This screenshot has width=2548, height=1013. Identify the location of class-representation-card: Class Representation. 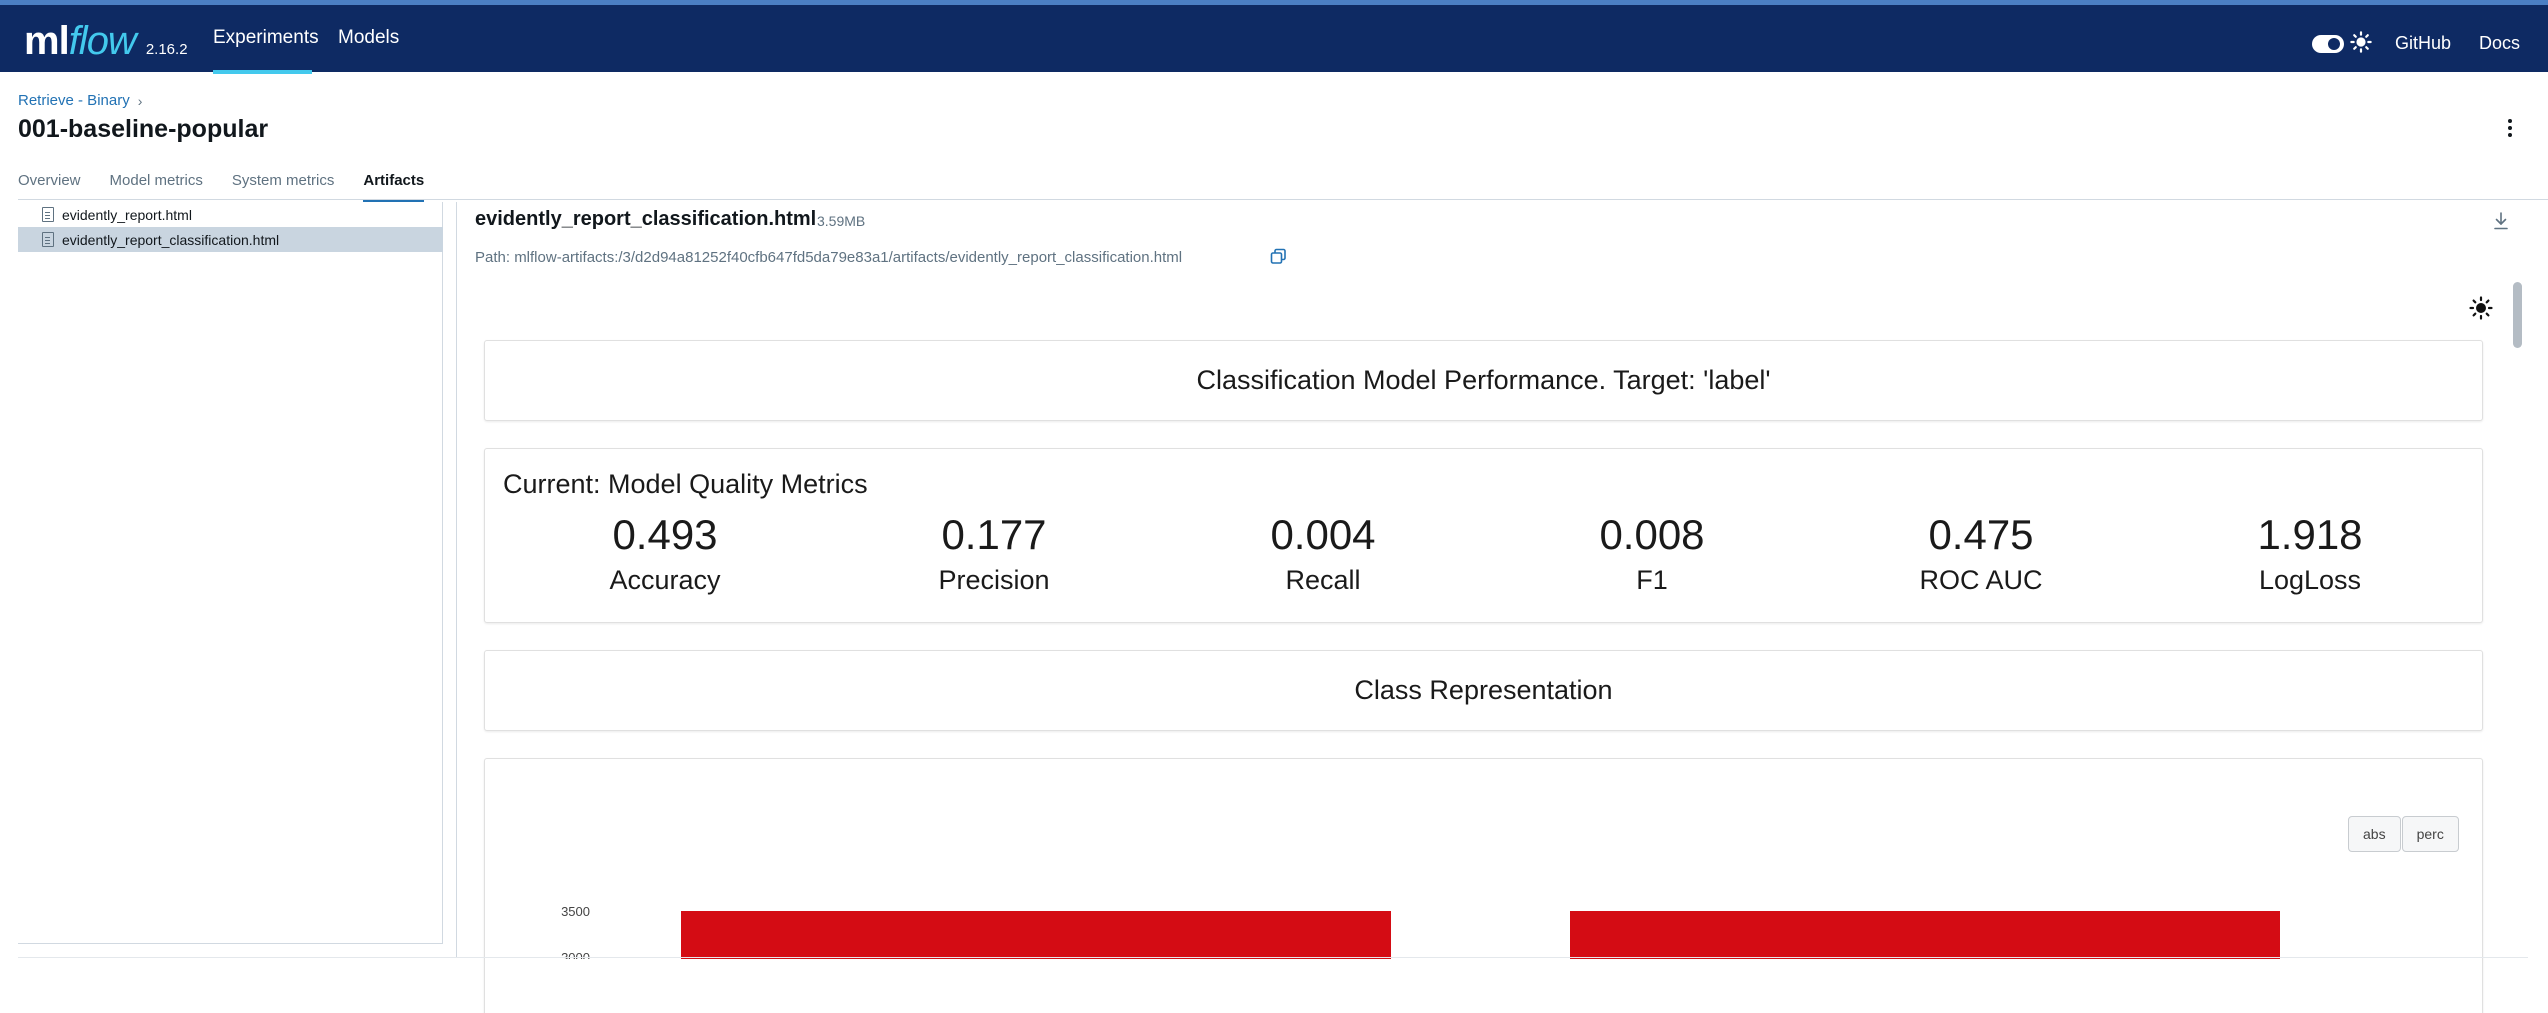
(1483, 690).